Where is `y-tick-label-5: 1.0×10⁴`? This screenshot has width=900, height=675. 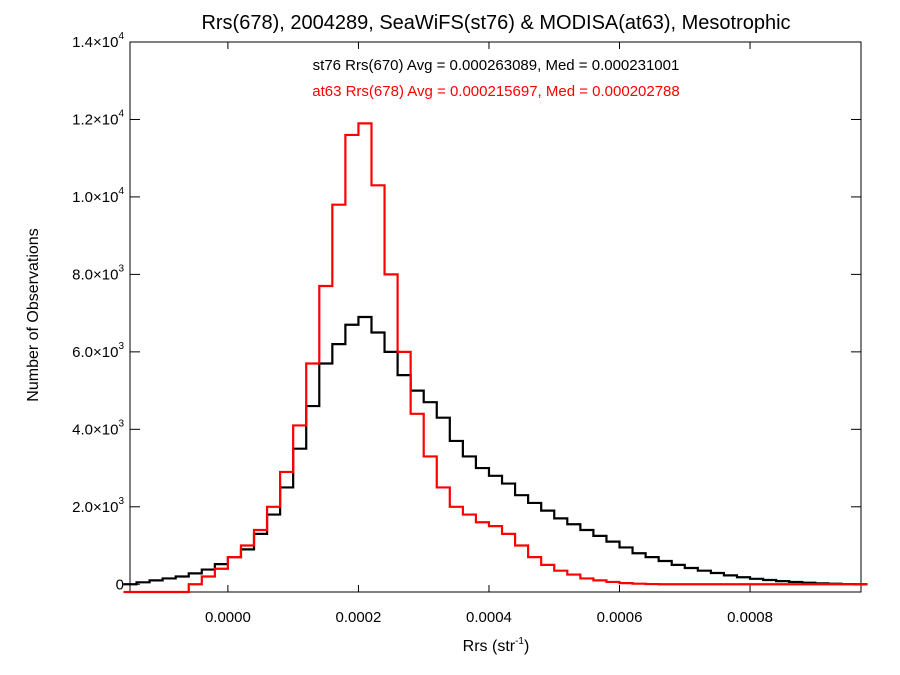
y-tick-label-5: 1.0×10⁴ is located at coordinates (98, 196).